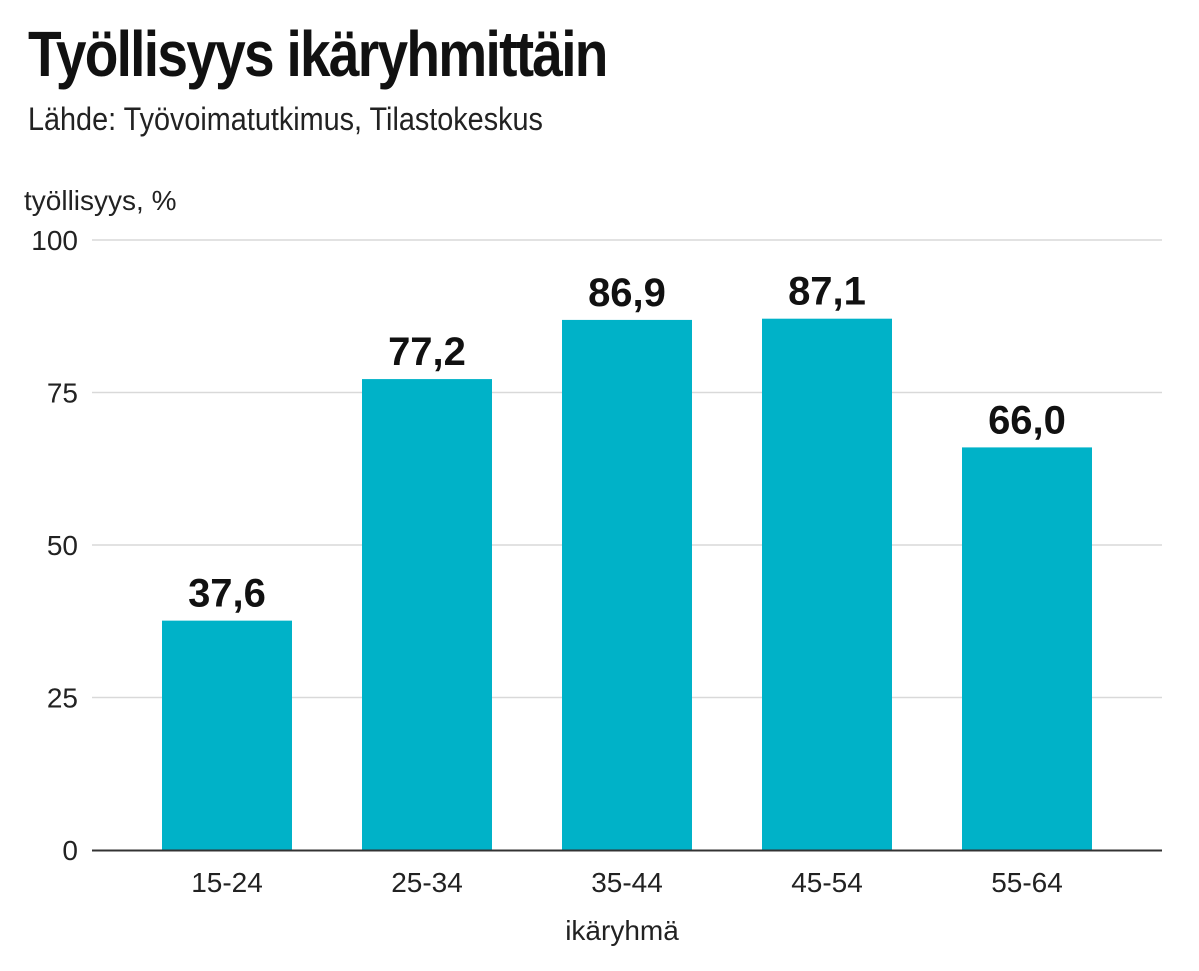 Image resolution: width=1199 pixels, height=971 pixels. What do you see at coordinates (285, 119) in the screenshot?
I see `chart-subtitle: Lähde: Työvoimatutkimus, Tilastokeskus` at bounding box center [285, 119].